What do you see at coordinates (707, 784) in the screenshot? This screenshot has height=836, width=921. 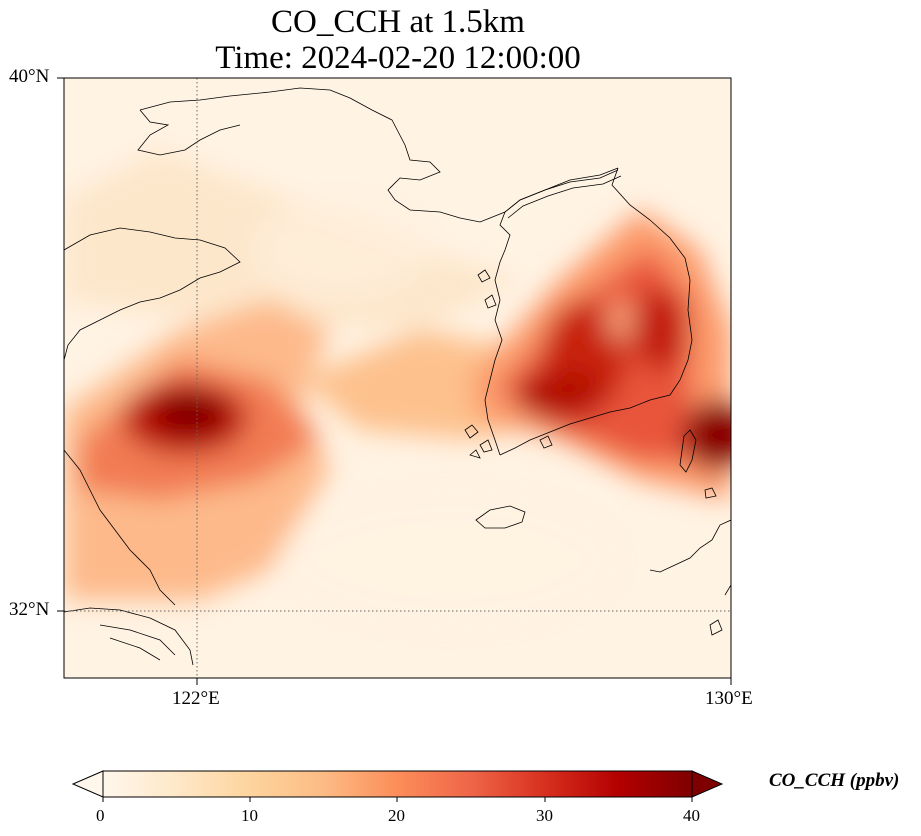 I see `colorbar-extend-max` at bounding box center [707, 784].